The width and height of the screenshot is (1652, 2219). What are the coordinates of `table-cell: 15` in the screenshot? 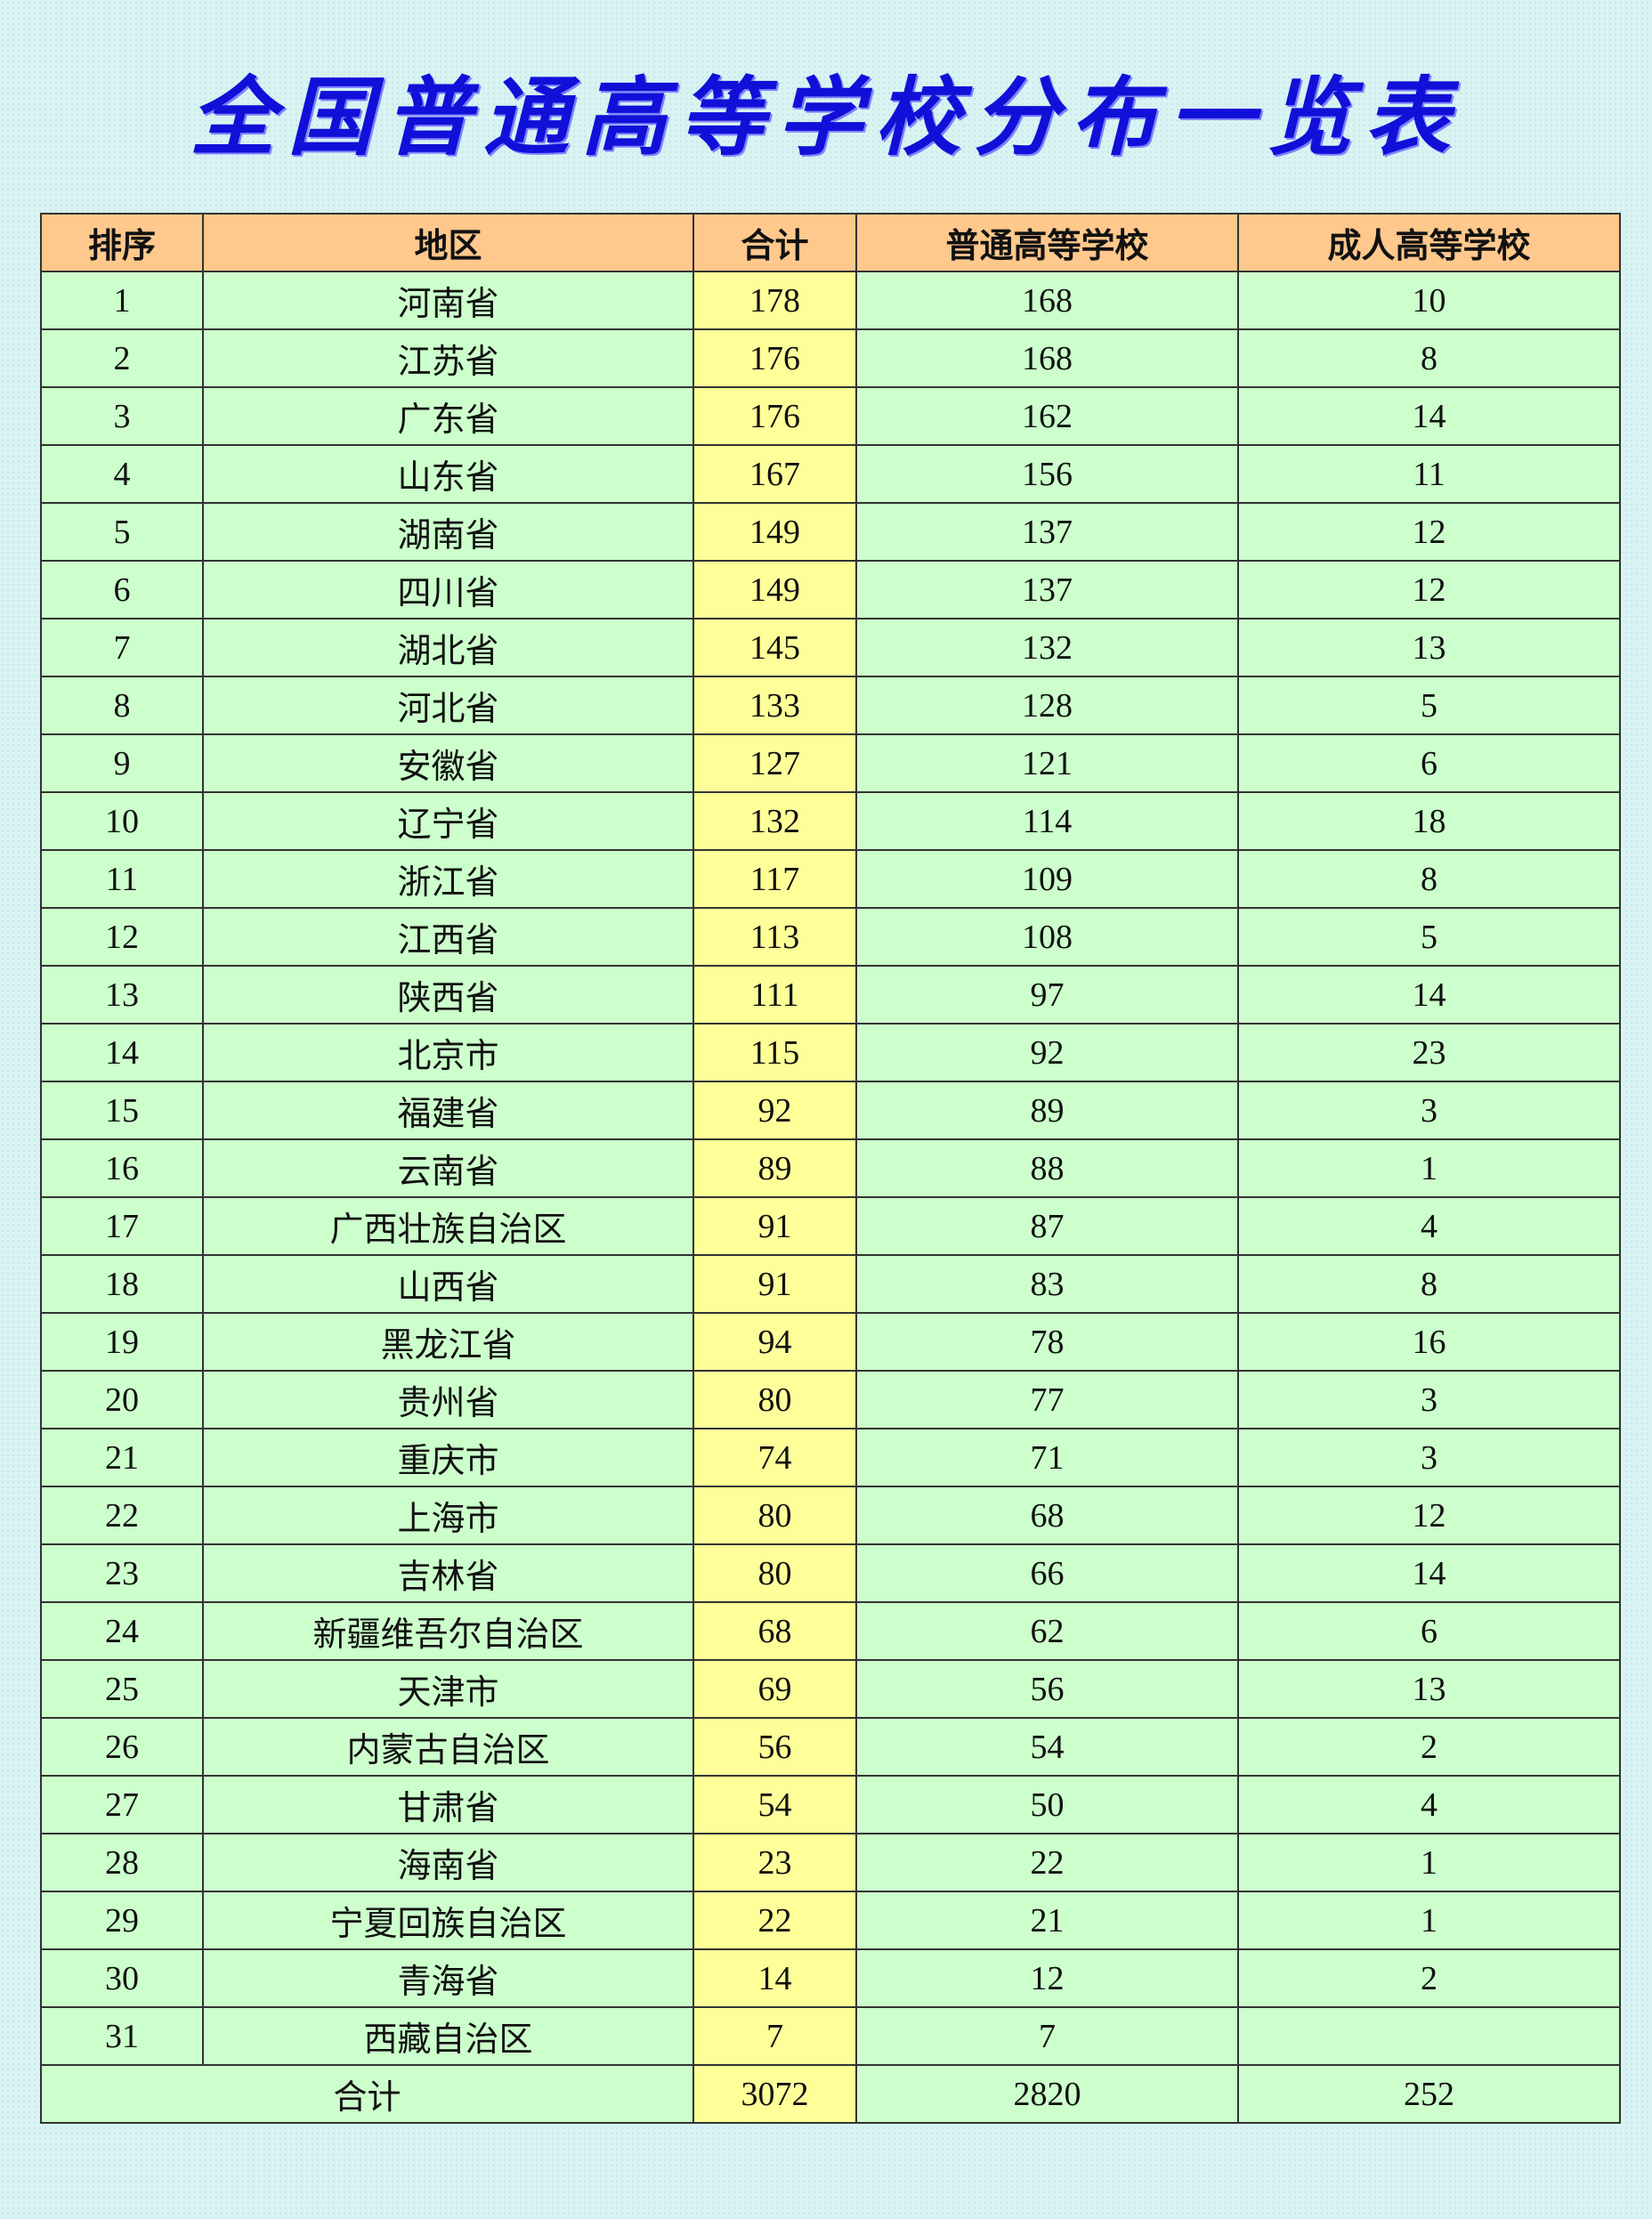 It's located at (122, 1111).